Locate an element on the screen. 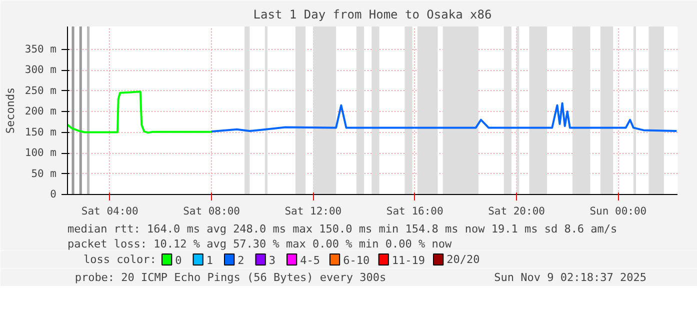 Image resolution: width=697 pixels, height=310 pixels. text: Sun Nov 9 02:18:37 2025 is located at coordinates (570, 277).